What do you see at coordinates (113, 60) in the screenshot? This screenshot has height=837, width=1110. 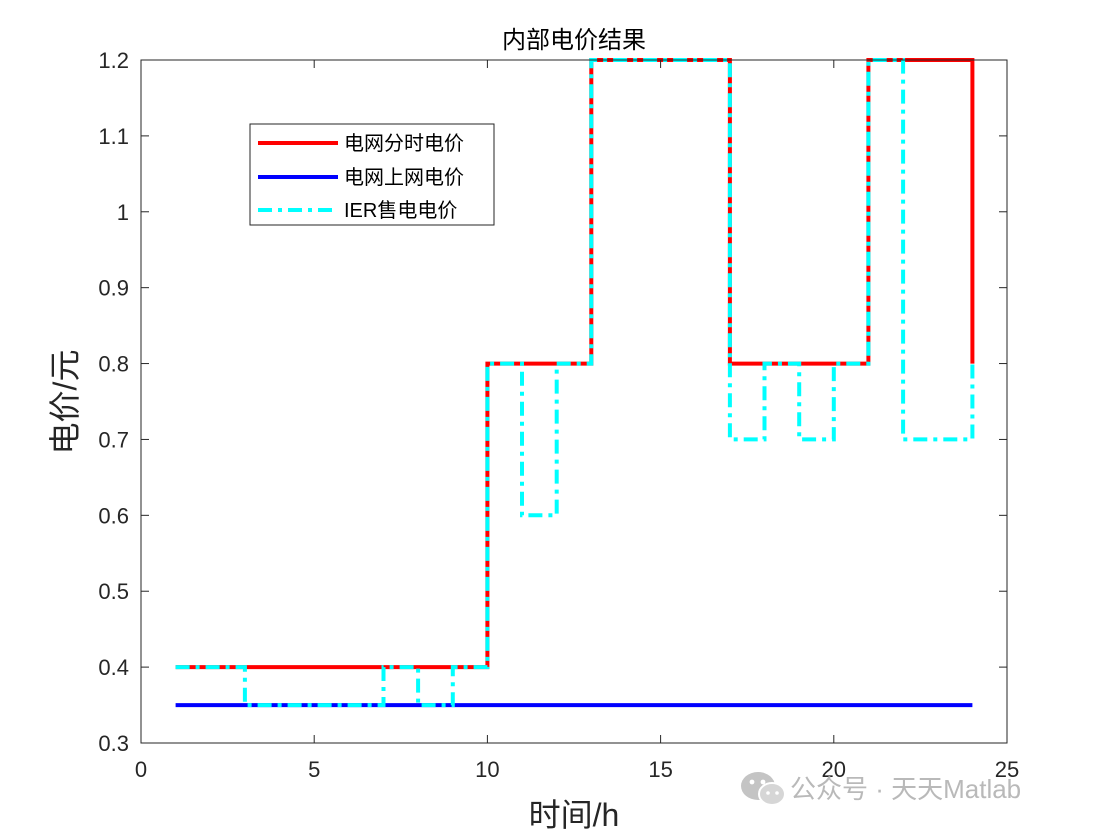 I see `y-tick-label: 1.2` at bounding box center [113, 60].